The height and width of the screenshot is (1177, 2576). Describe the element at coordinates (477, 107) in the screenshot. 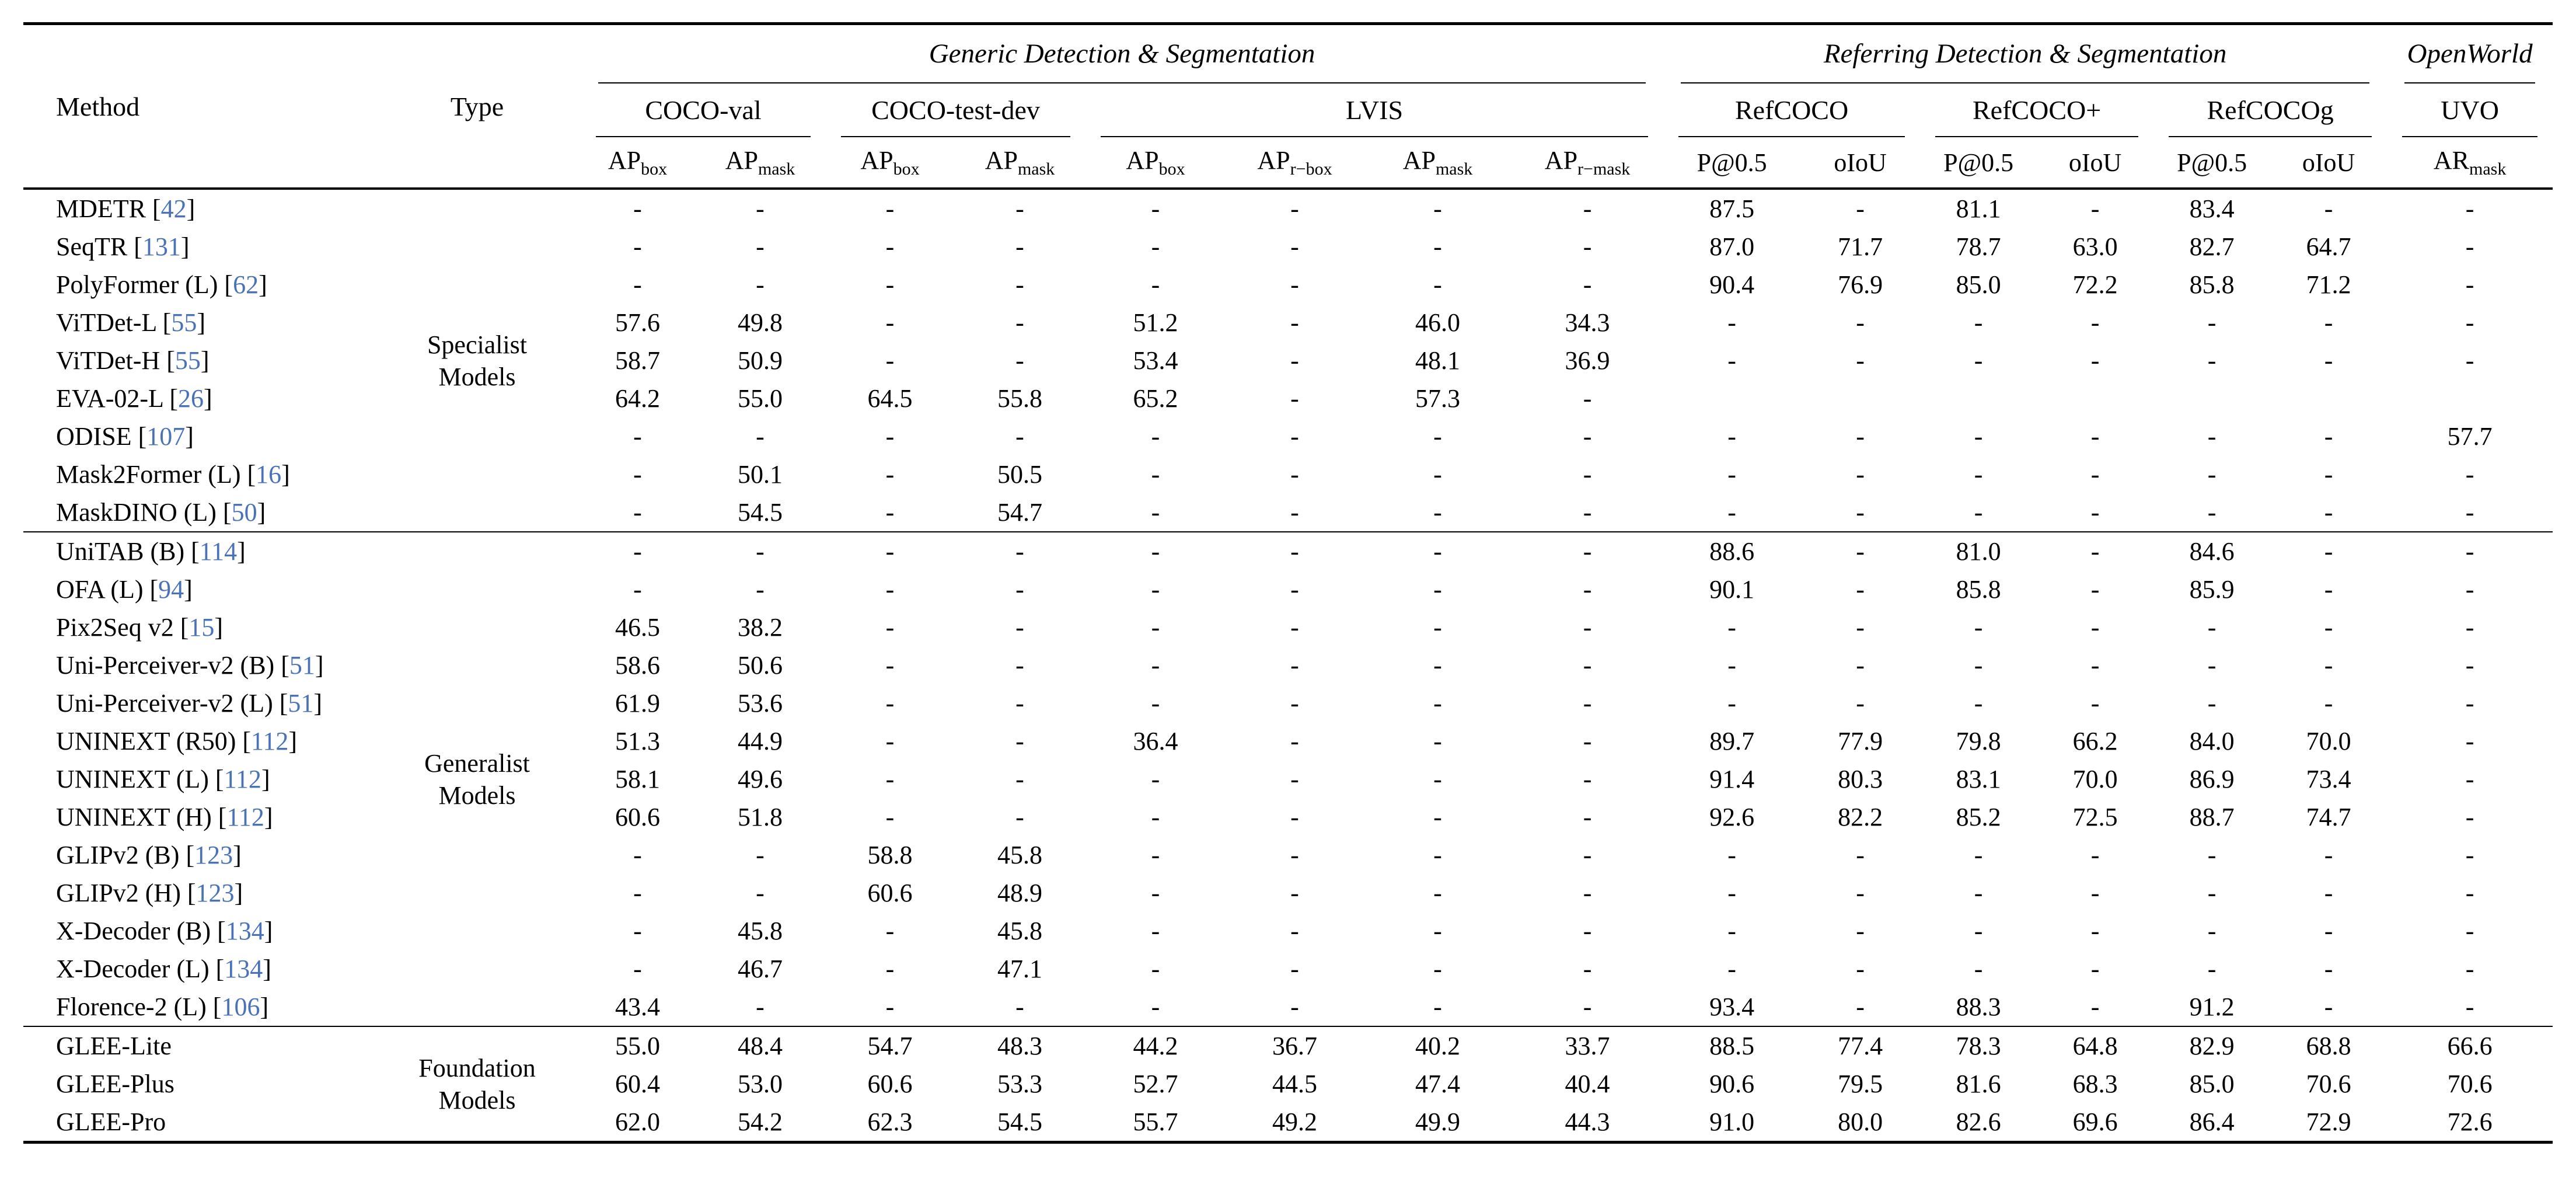

I see `type-column-header: Type` at that location.